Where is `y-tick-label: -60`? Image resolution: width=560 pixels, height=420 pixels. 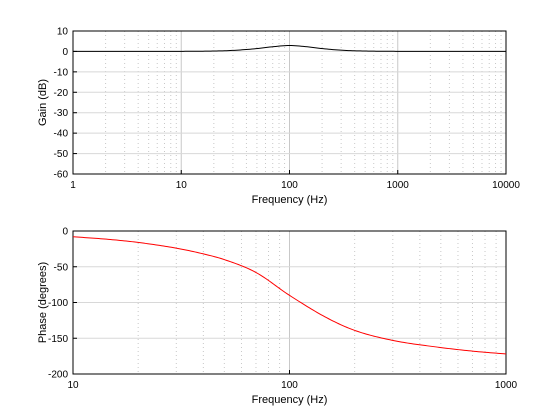 y-tick-label: -60 is located at coordinates (61, 175).